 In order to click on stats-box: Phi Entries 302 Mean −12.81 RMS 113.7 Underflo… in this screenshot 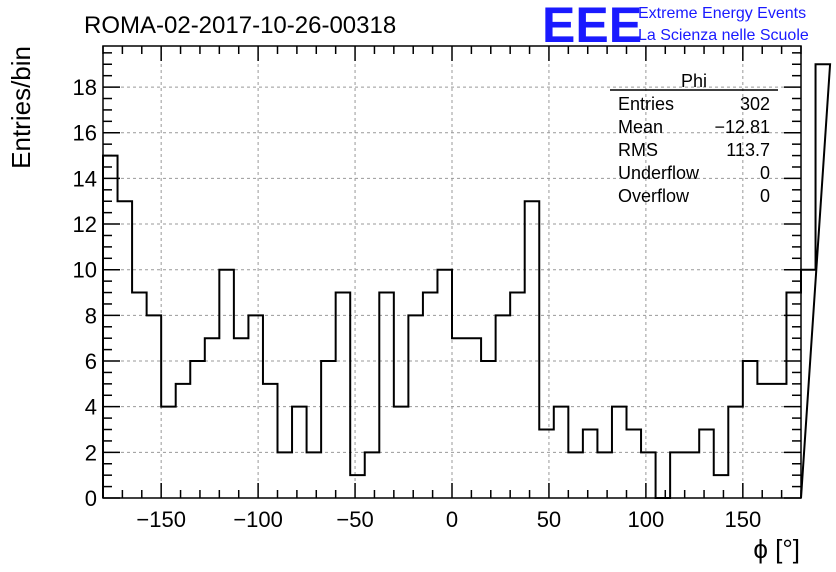, I will do `click(694, 138)`.